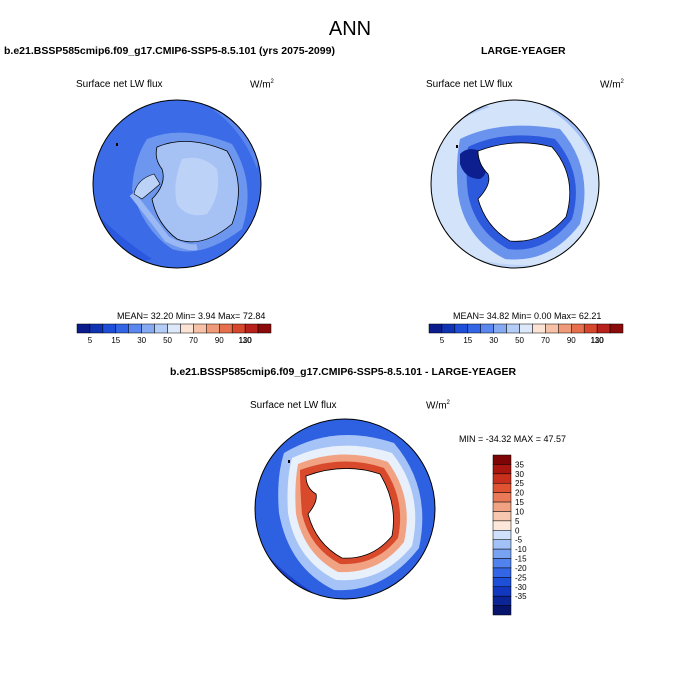 The image size is (700, 700). I want to click on panel-3-colorbar-tick-label: 5, so click(517, 521).